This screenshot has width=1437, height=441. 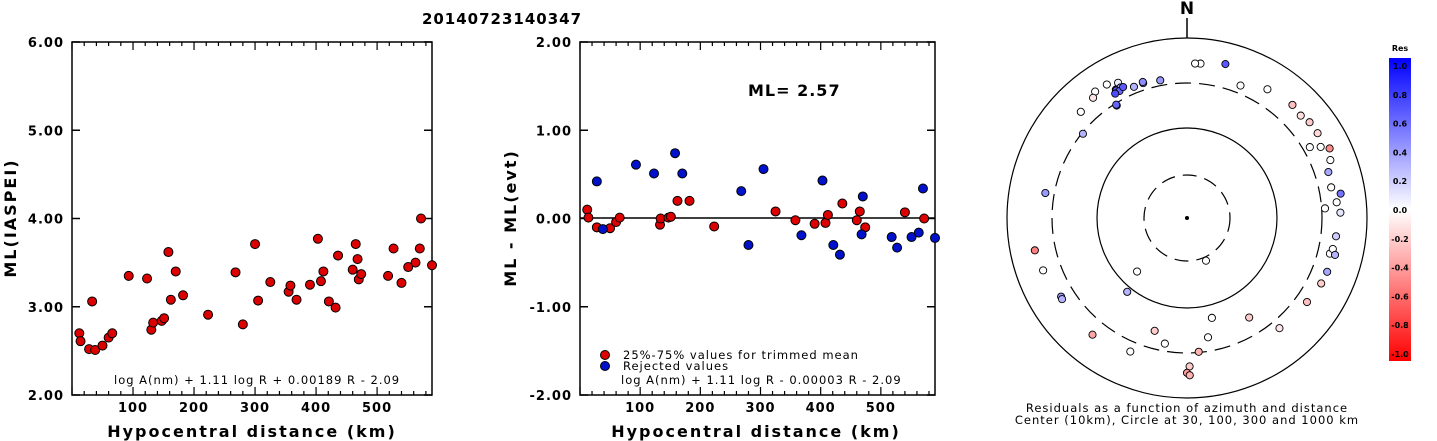 What do you see at coordinates (551, 396) in the screenshot?
I see `y-tick-label: -2.00` at bounding box center [551, 396].